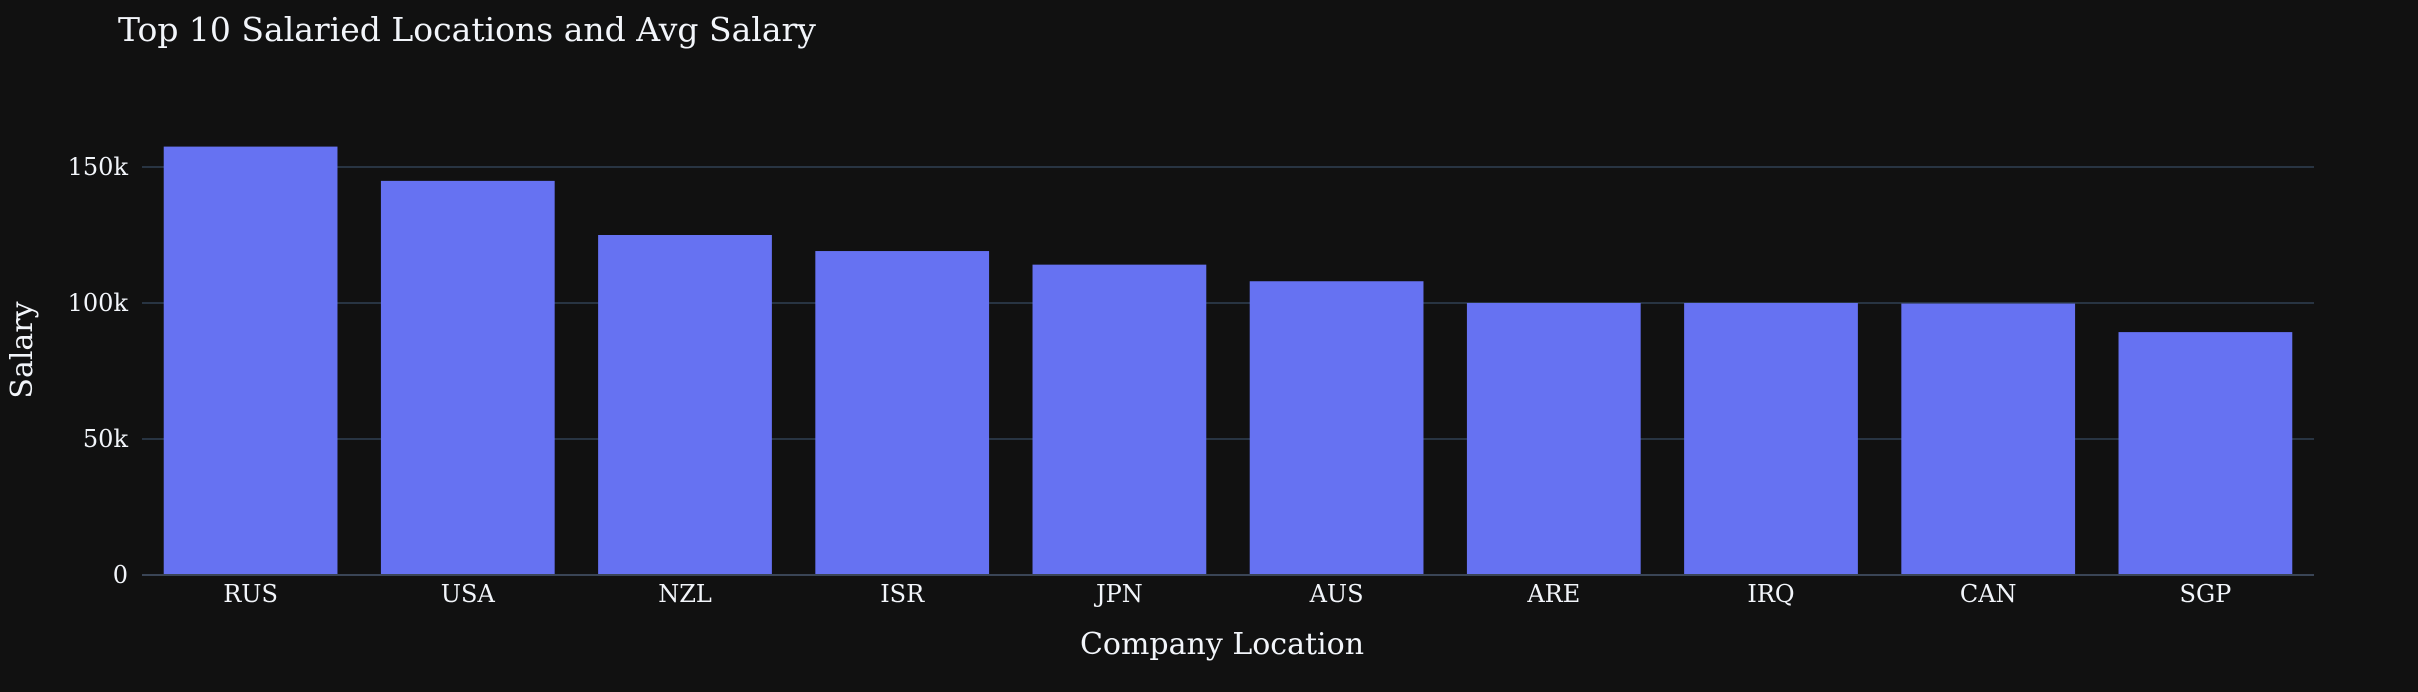 Image resolution: width=2418 pixels, height=692 pixels. What do you see at coordinates (685, 405) in the screenshot?
I see `bar-nzl` at bounding box center [685, 405].